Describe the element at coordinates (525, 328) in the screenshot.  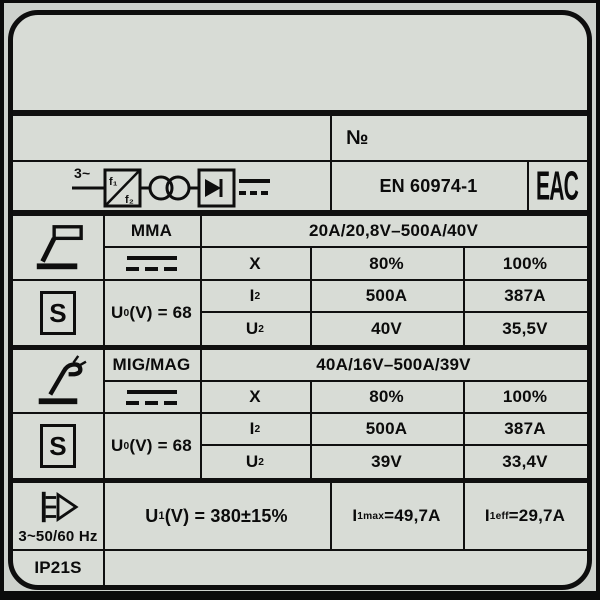
I see `voltage-value: 35,5V` at that location.